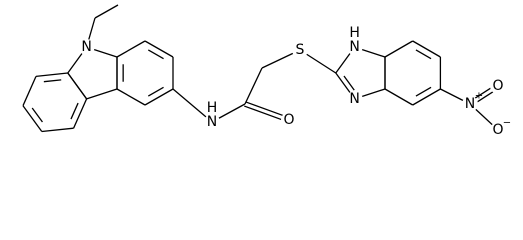 The image size is (523, 240). Describe the element at coordinates (479, 96) in the screenshot. I see `charge-label: +` at that location.